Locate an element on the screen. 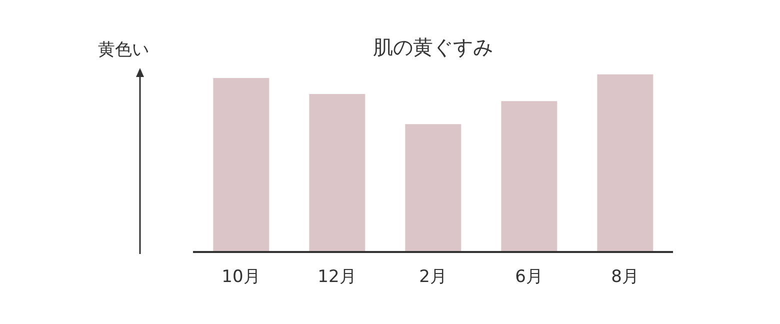  x-tick-label: 10月 is located at coordinates (241, 277).